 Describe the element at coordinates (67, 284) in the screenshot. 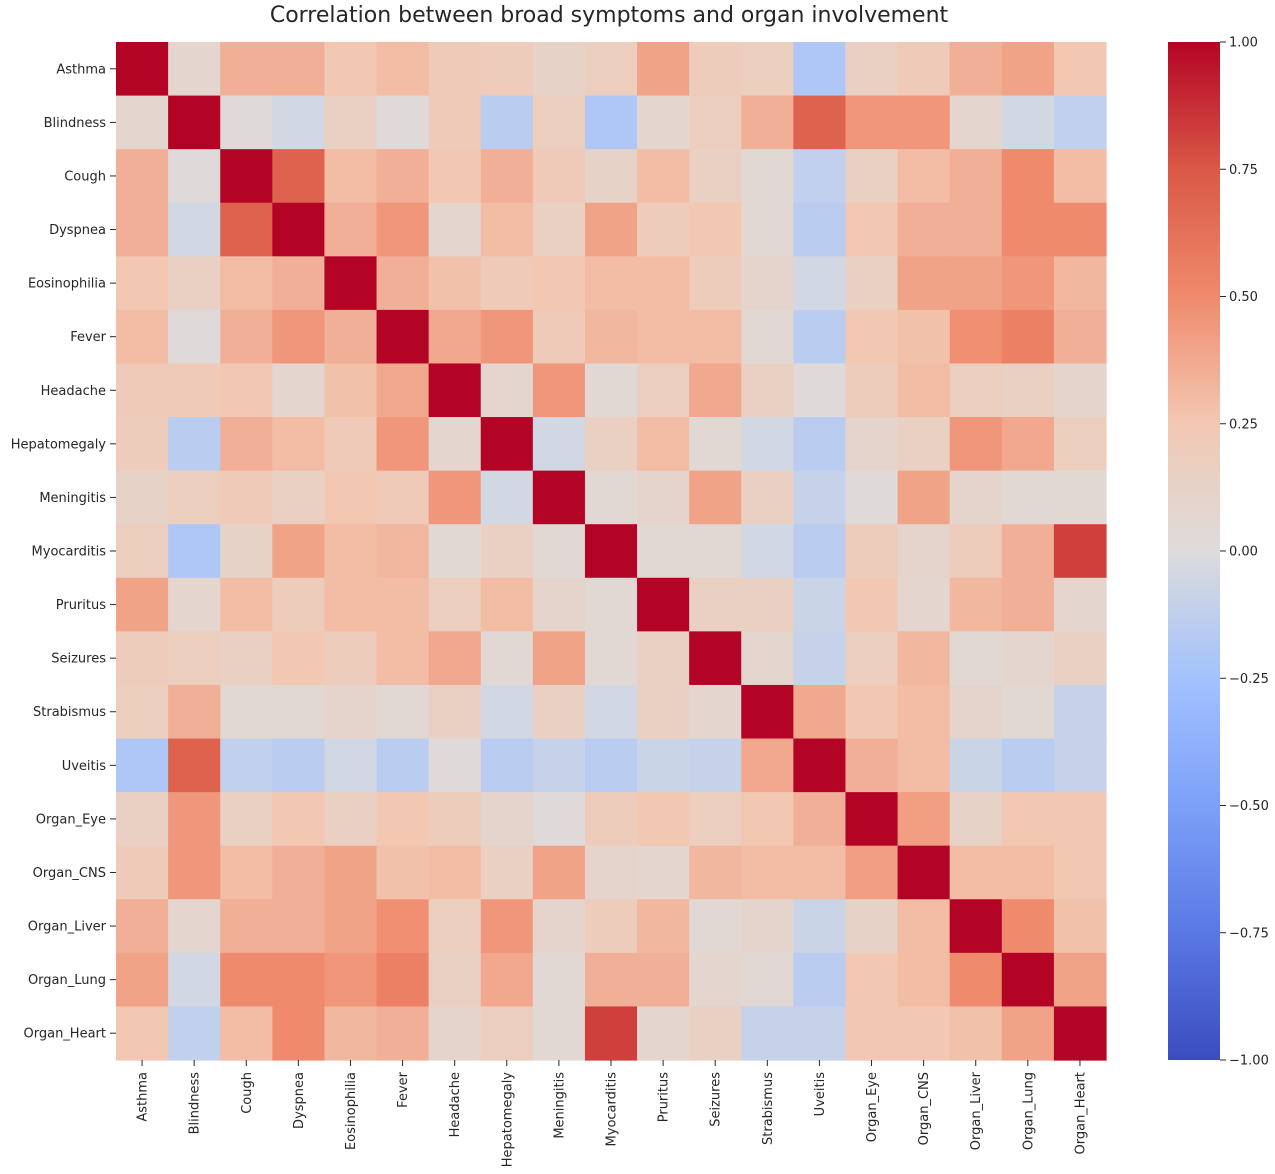

I see `y-tick-label: Eosinophilia` at that location.